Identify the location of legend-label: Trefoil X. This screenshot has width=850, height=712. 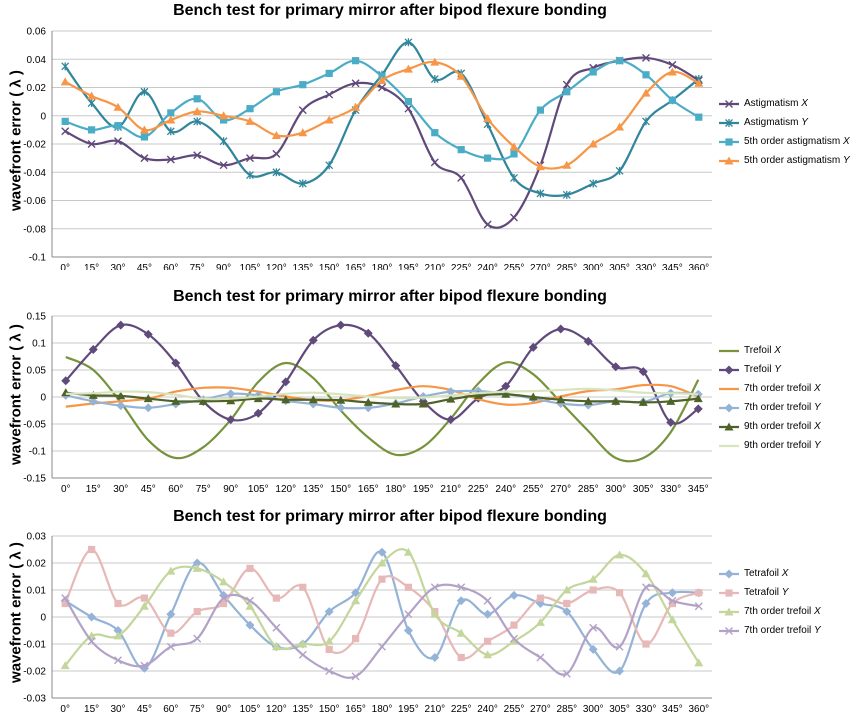
(762, 350).